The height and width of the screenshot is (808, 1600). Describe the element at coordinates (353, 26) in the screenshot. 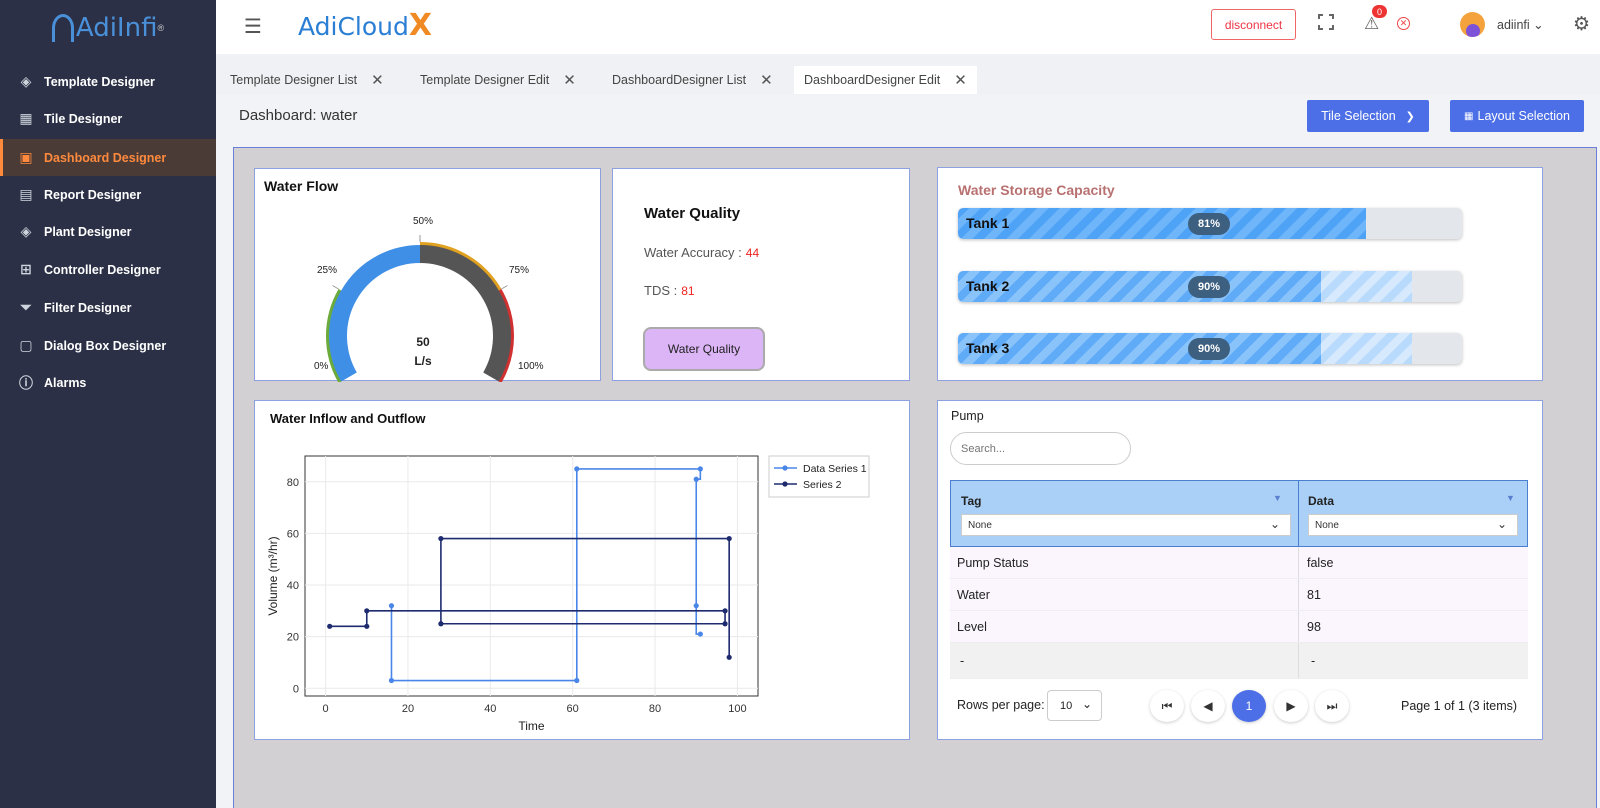

I see `app-name: AdiCloud` at that location.